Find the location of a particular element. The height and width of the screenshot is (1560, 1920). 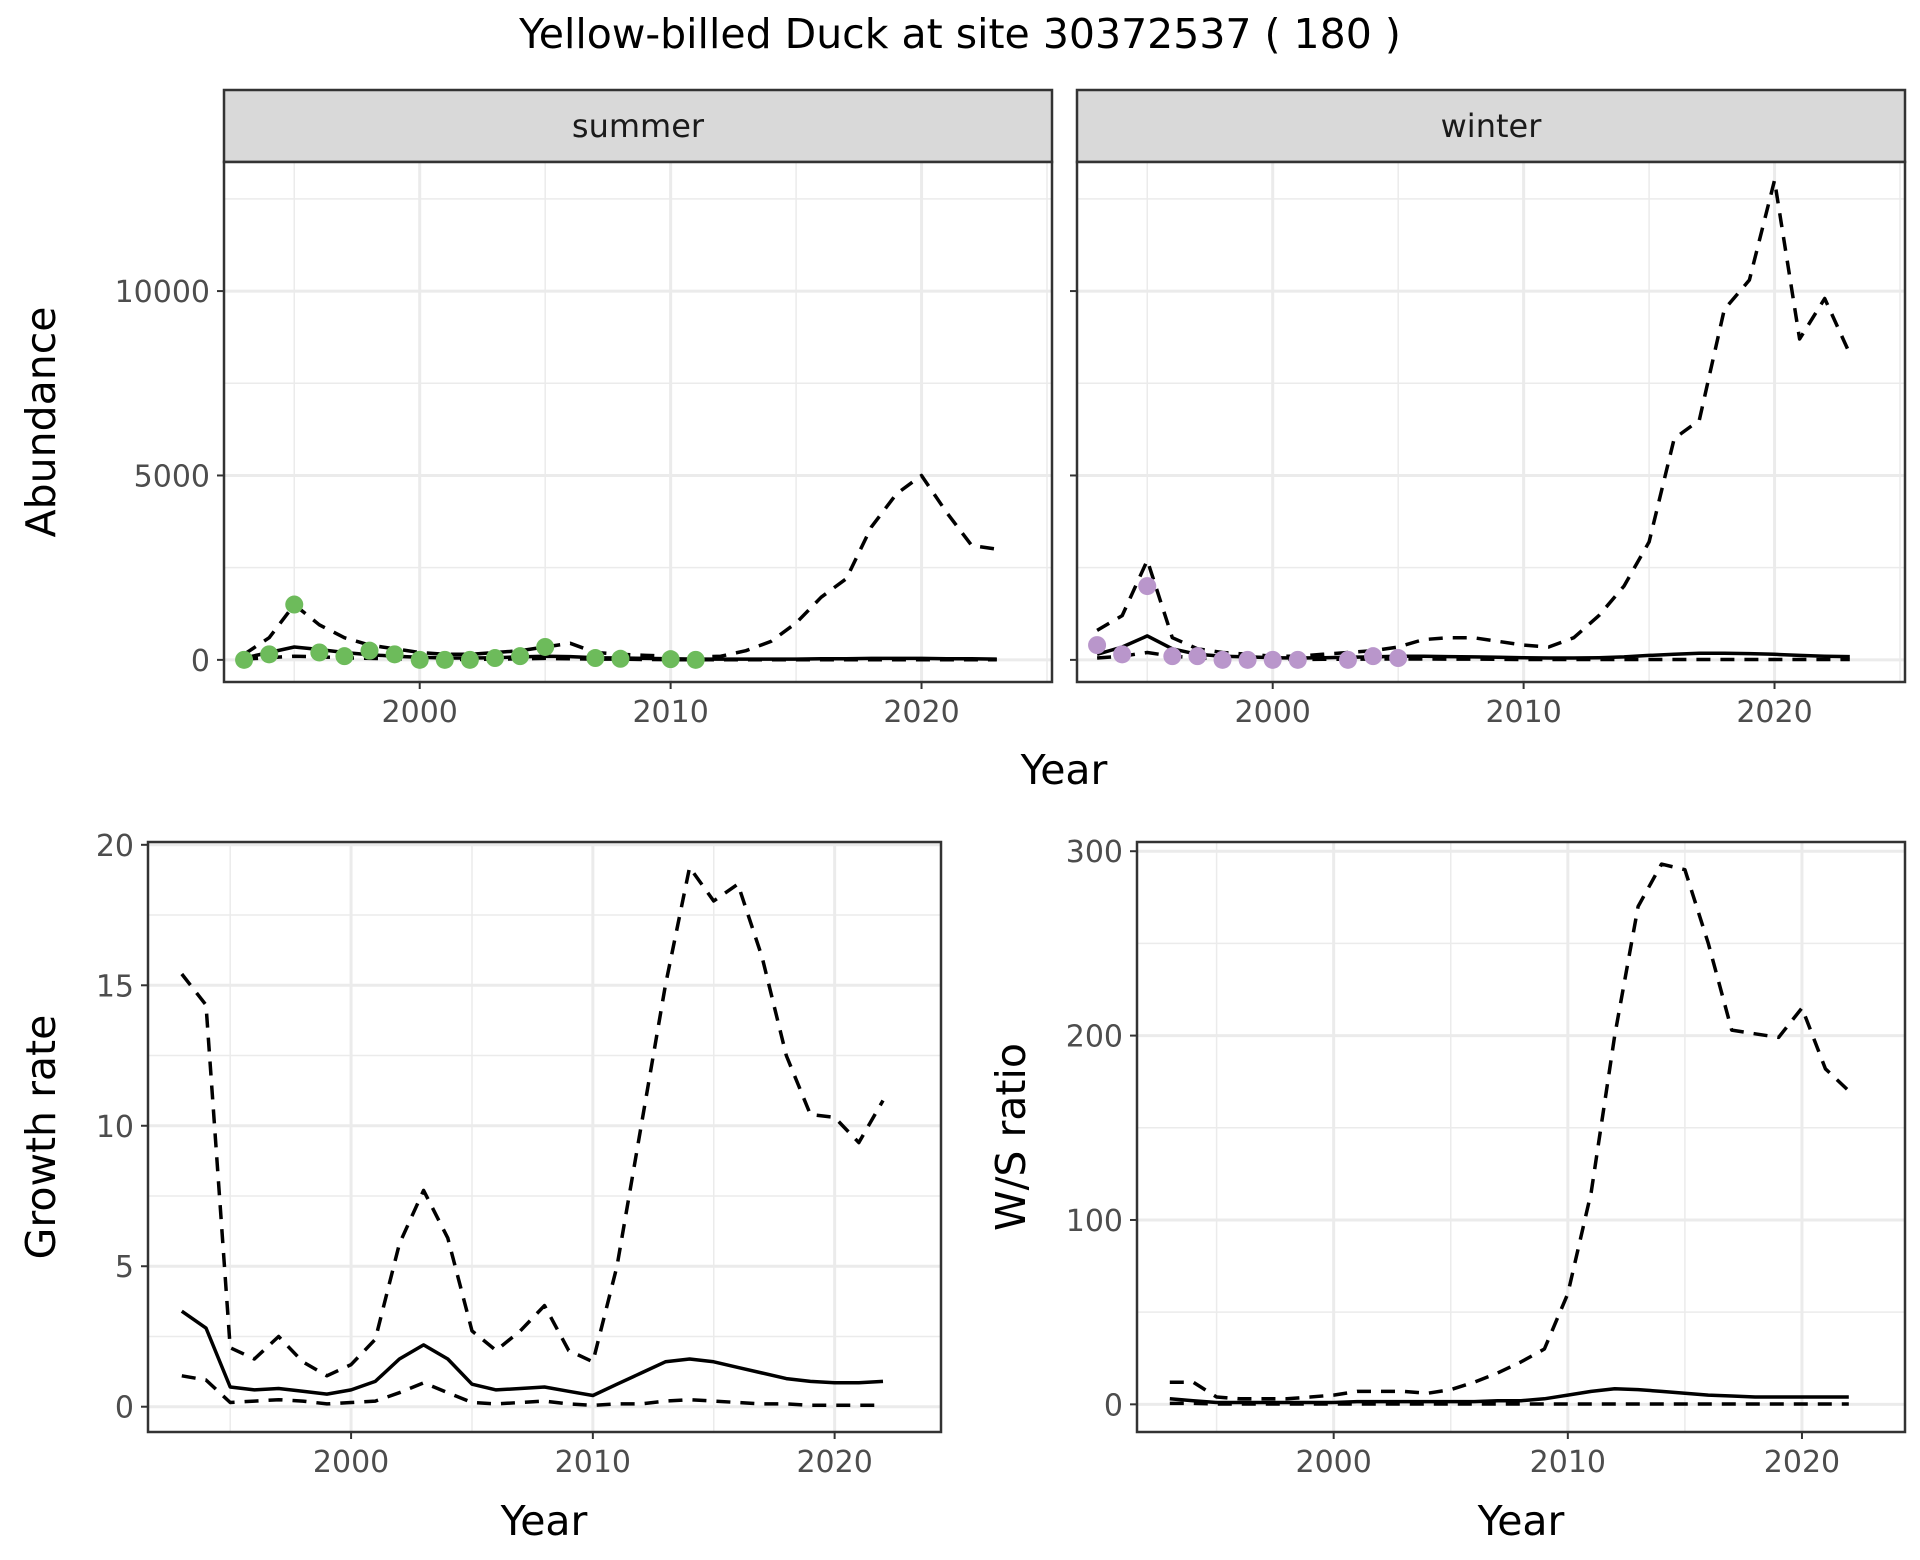

winter-x-tick-label: 2000 is located at coordinates (1273, 712).